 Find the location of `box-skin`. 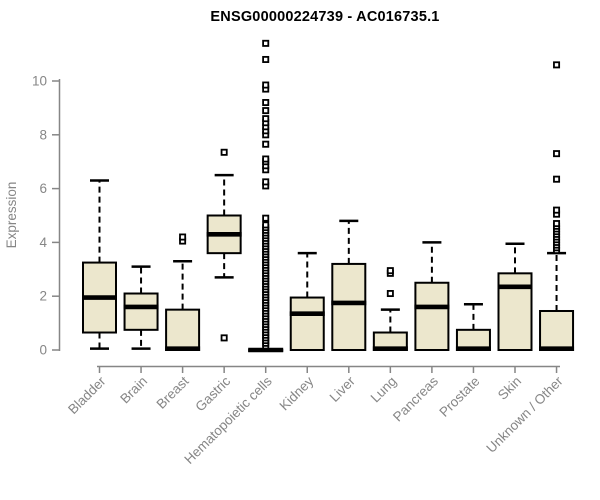

box-skin is located at coordinates (515, 296).